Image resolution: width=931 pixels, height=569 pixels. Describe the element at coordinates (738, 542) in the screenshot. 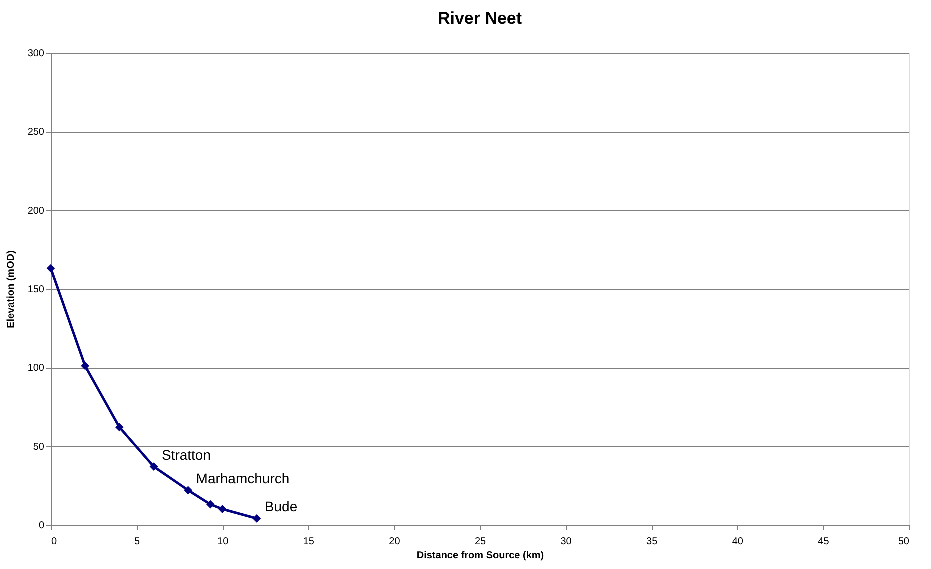

I see `x-tick-label: 40` at that location.